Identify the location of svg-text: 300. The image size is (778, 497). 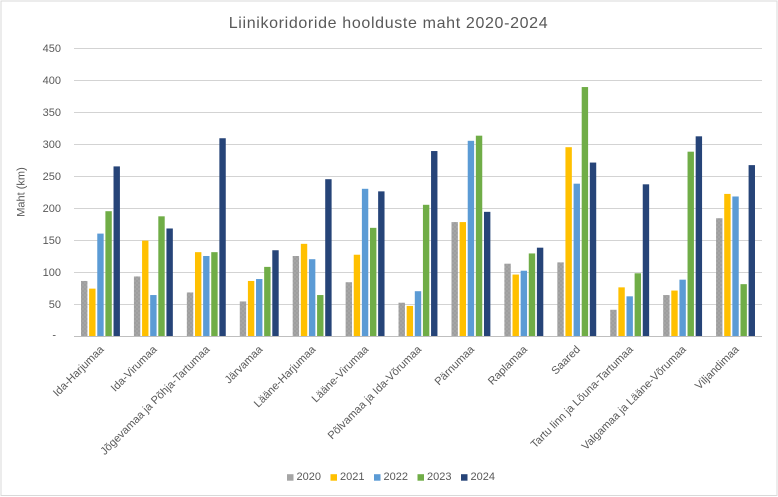
(52, 145).